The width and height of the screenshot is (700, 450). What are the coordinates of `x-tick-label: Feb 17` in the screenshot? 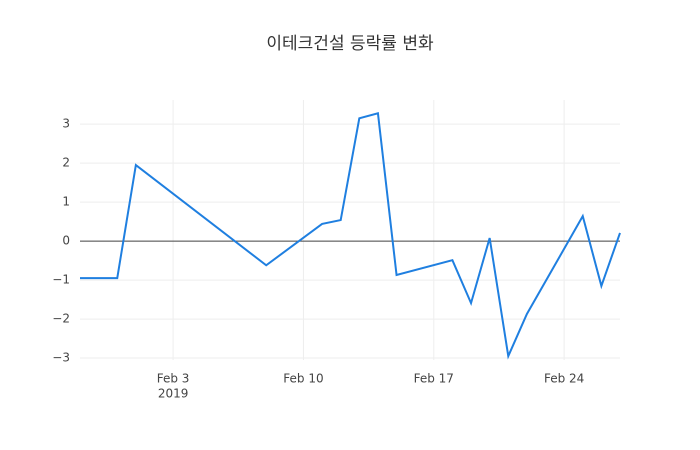 It's located at (434, 379).